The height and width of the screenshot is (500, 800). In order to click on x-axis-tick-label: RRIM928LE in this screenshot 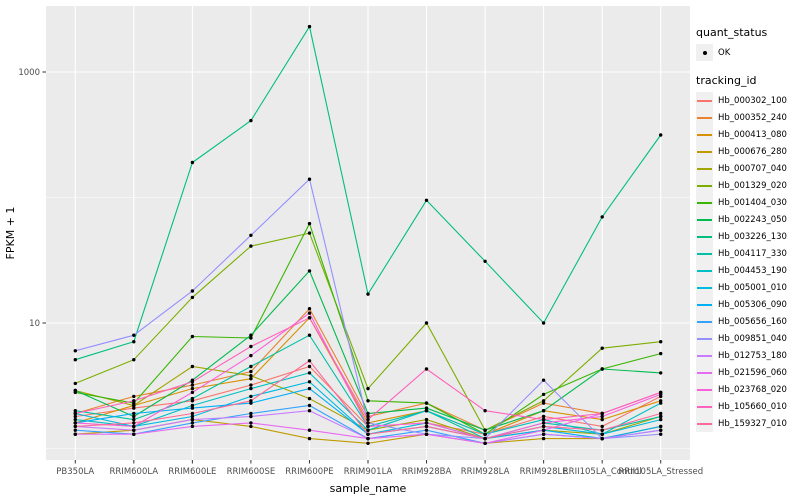, I will do `click(544, 472)`.